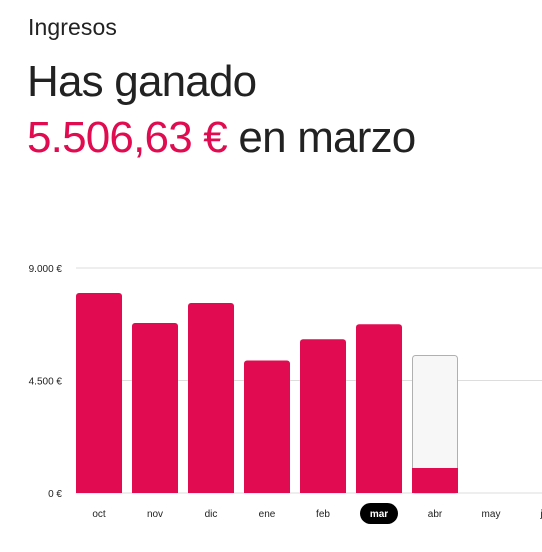 This screenshot has height=552, width=542. I want to click on x-tick-label-may: may, so click(491, 514).